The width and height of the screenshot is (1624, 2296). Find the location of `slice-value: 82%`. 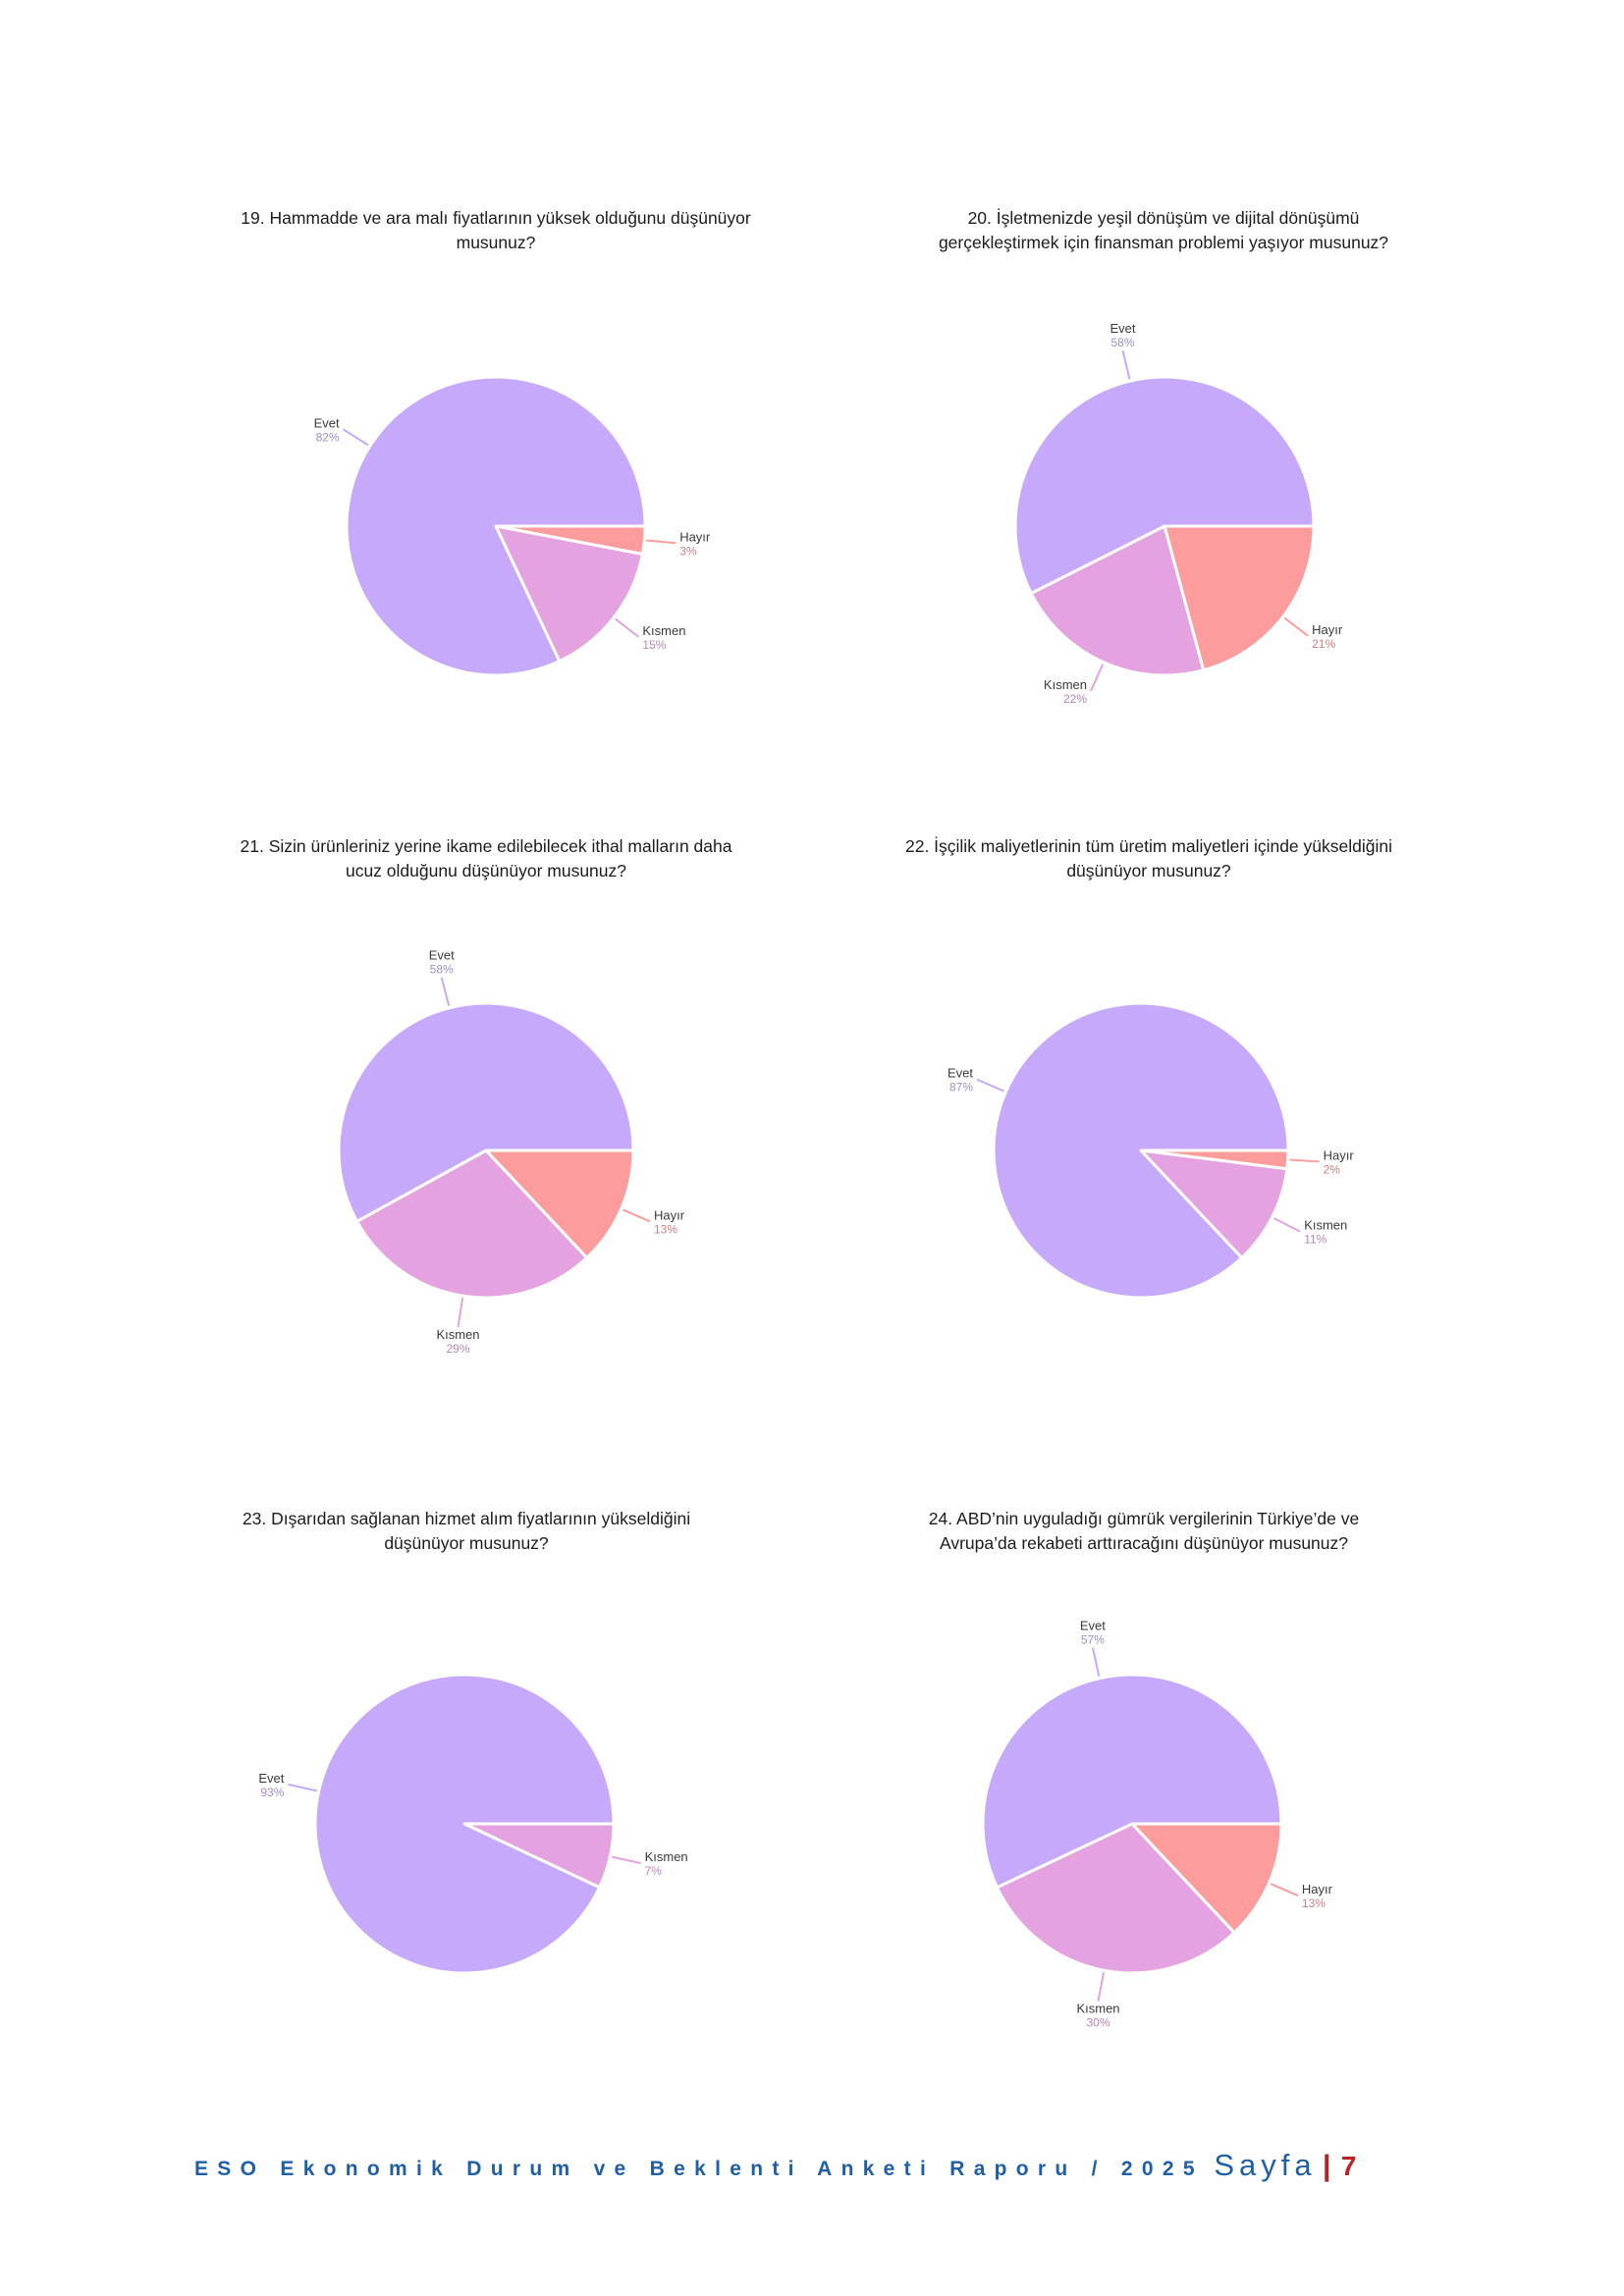

slice-value: 82% is located at coordinates (328, 437).